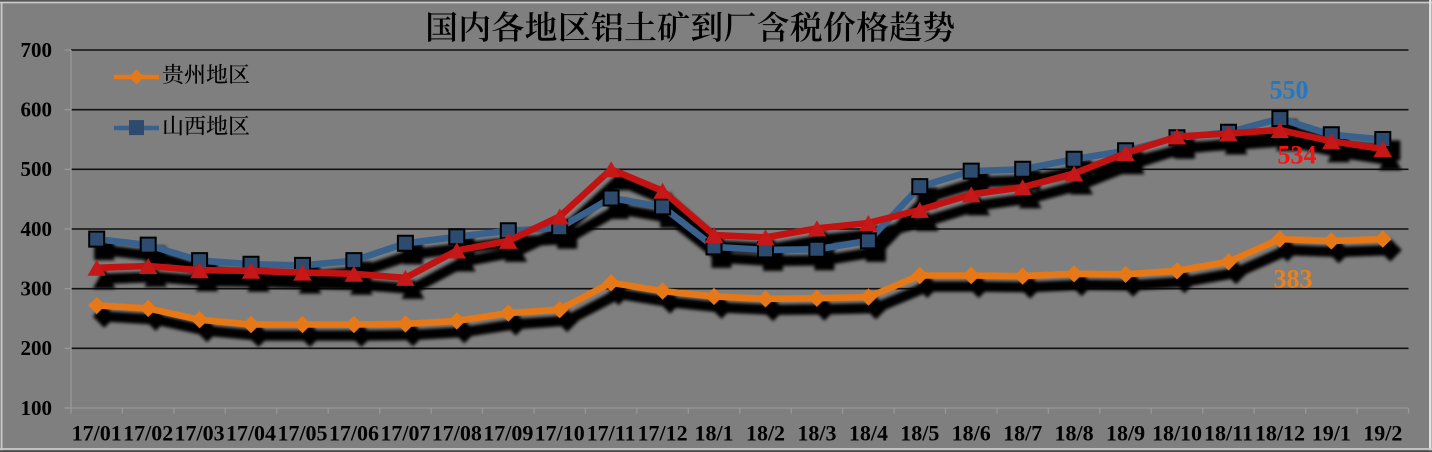 Image resolution: width=1432 pixels, height=452 pixels. Describe the element at coordinates (713, 433) in the screenshot. I see `svg-text: 18/1` at that location.